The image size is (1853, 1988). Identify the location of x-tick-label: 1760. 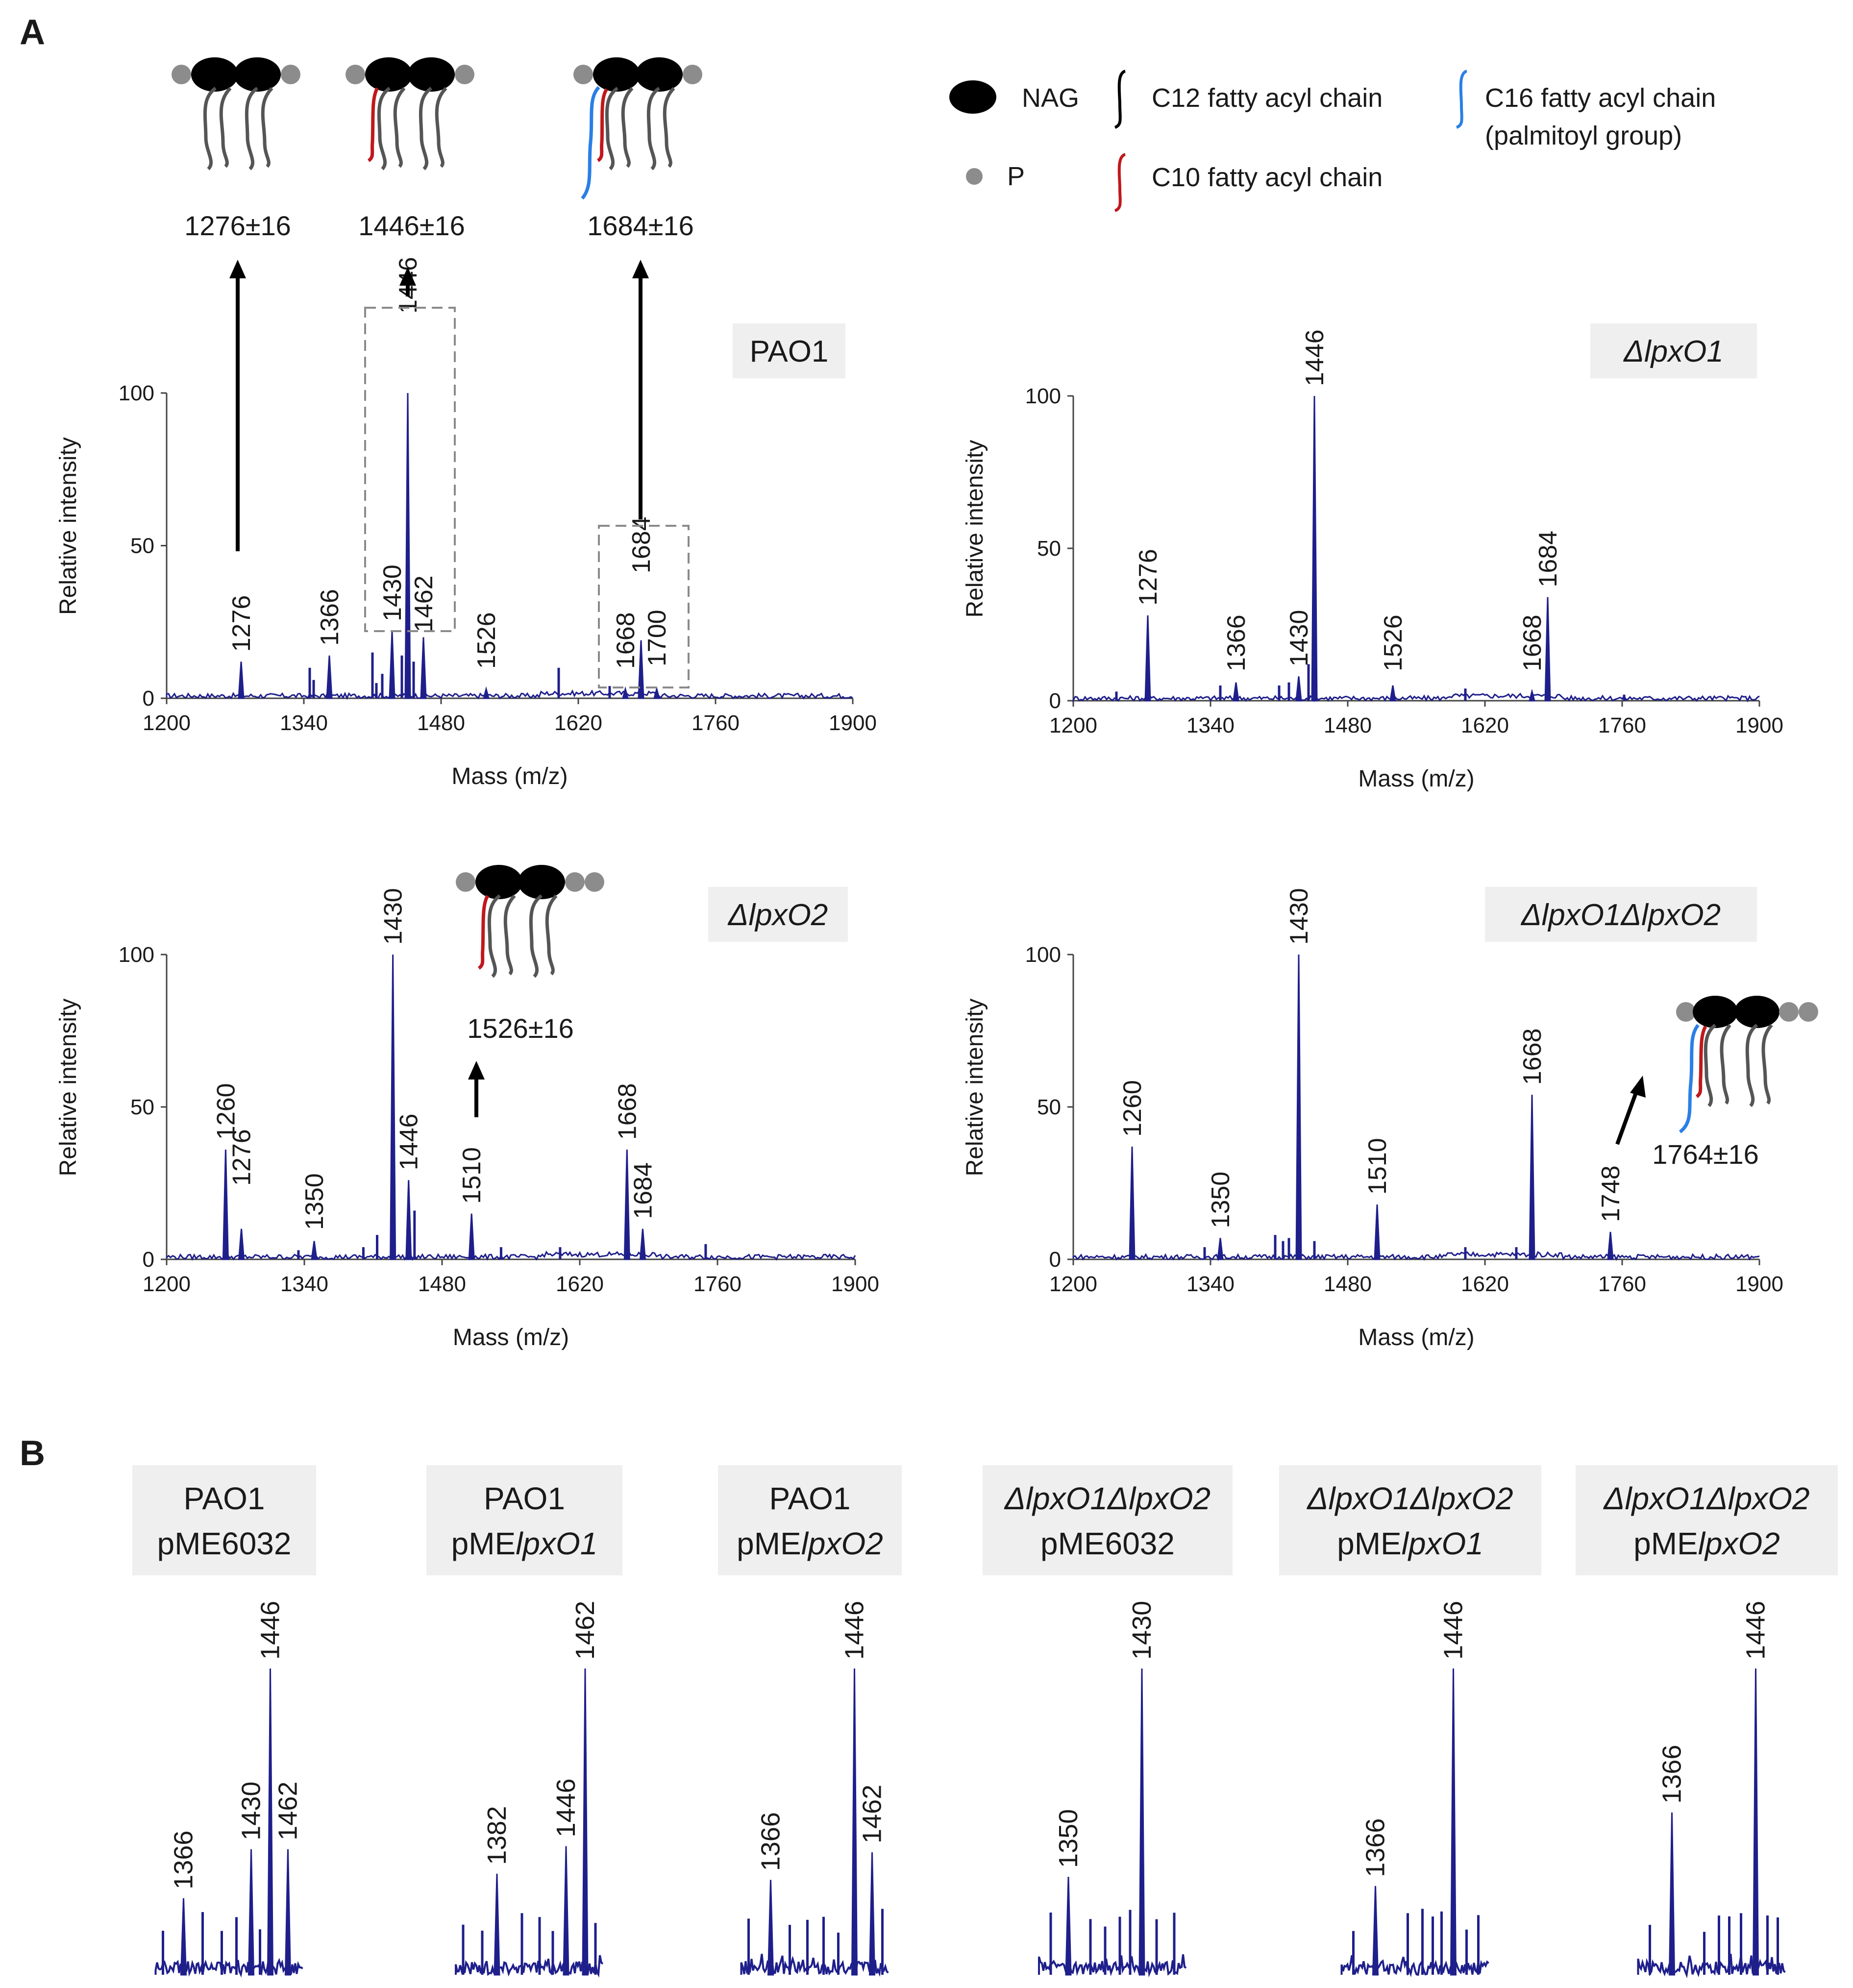
(1622, 1284).